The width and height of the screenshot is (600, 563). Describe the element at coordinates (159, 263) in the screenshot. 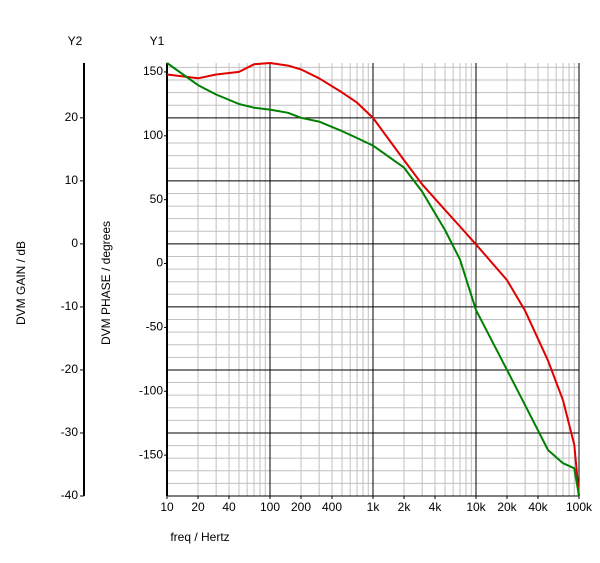

I see `y-tick-label: 0` at that location.